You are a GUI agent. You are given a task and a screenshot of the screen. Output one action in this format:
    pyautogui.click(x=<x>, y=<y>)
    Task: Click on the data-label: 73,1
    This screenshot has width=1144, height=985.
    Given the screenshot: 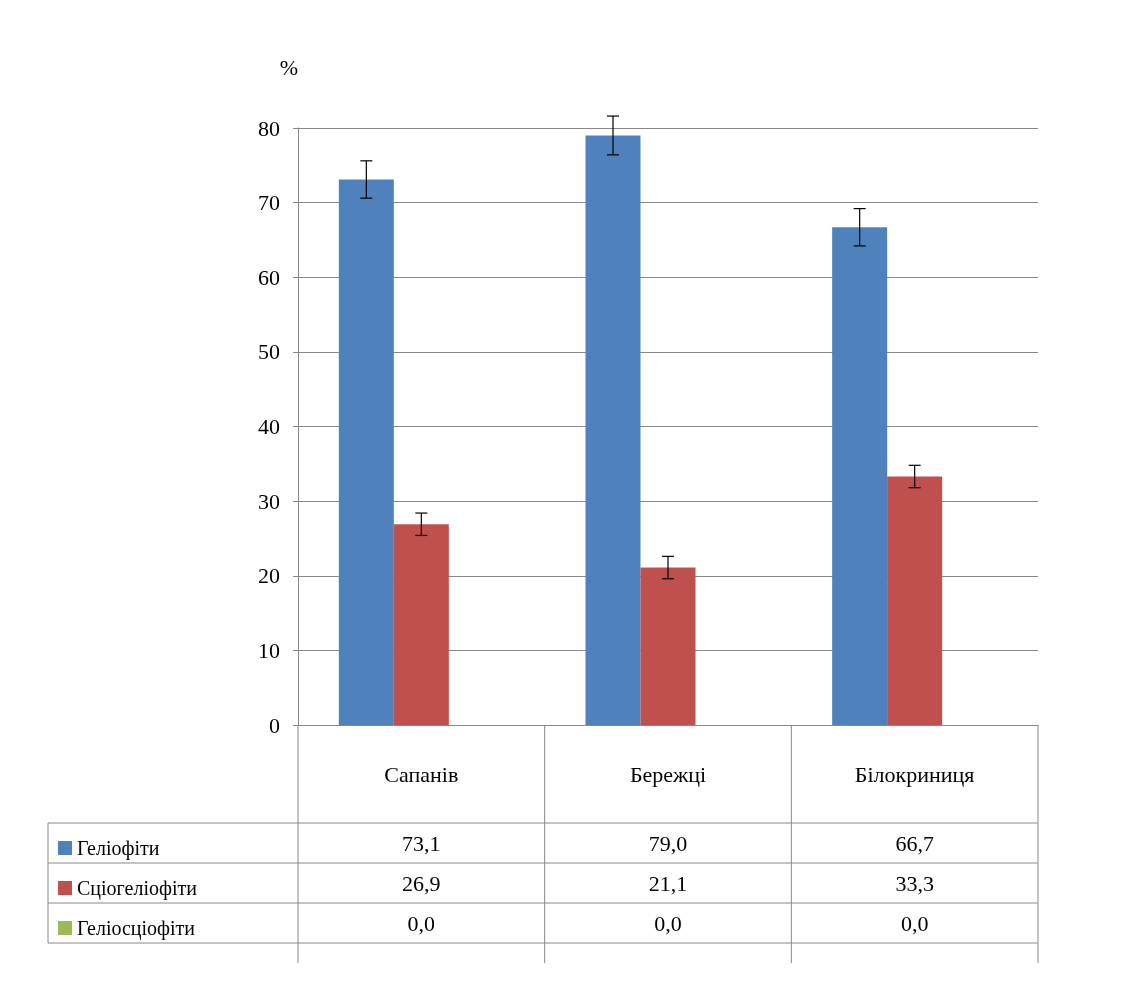 What is the action you would take?
    pyautogui.click(x=421, y=843)
    